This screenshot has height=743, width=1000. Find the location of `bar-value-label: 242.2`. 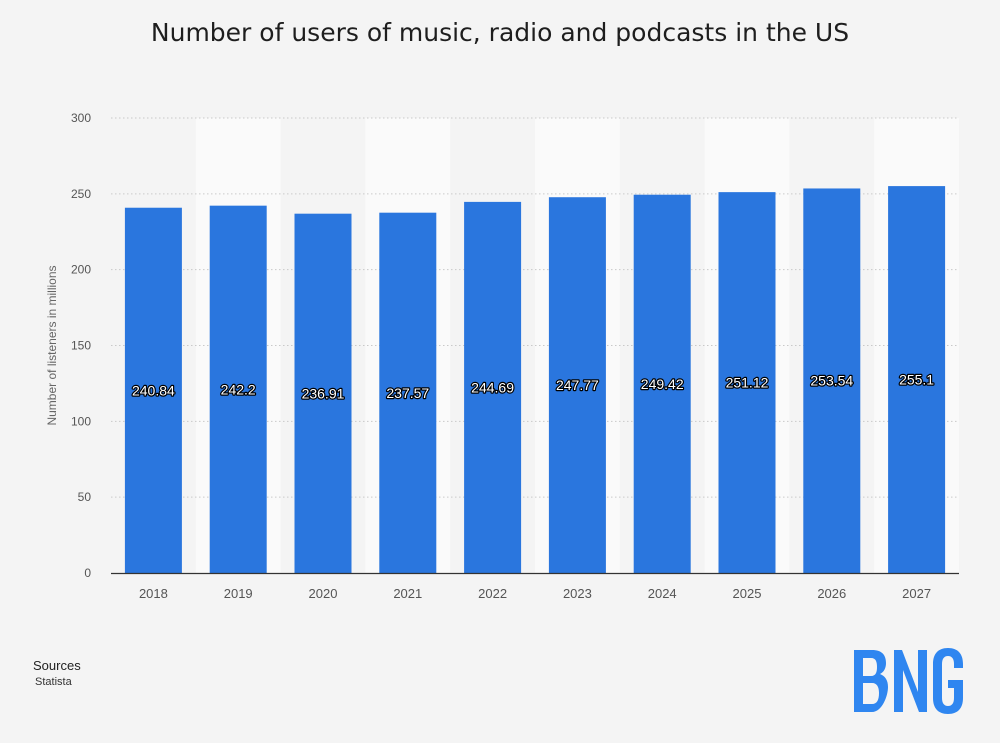

bar-value-label: 242.2 is located at coordinates (238, 389).